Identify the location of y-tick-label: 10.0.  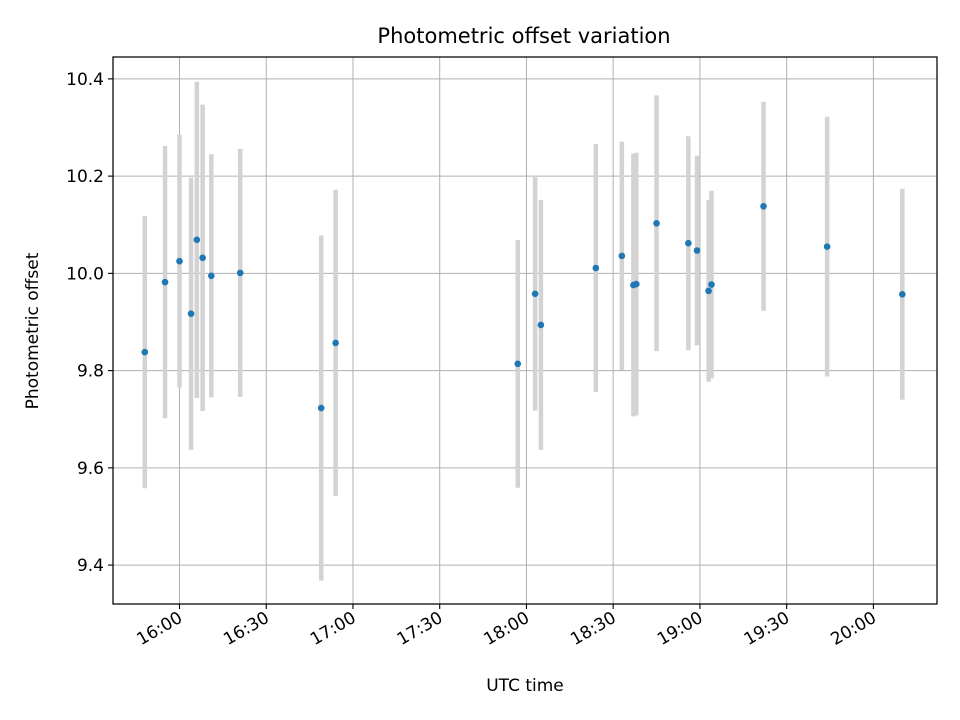
(85, 274).